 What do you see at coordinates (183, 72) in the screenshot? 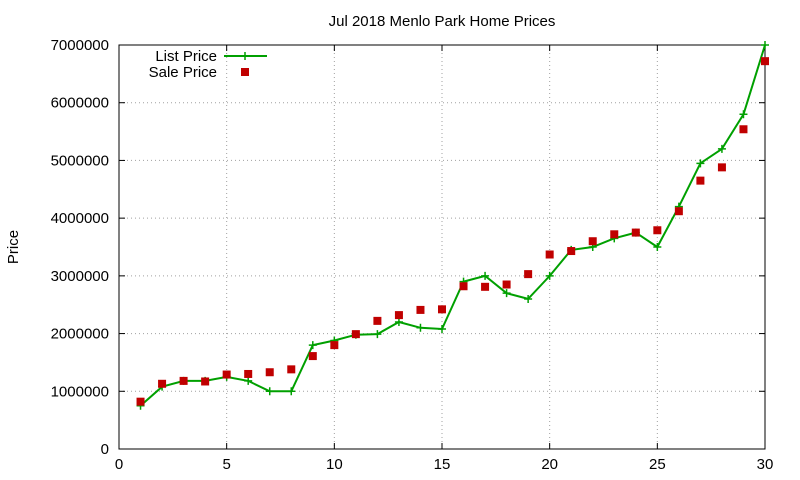
I see `legend-sale-price-label: Sale Price` at bounding box center [183, 72].